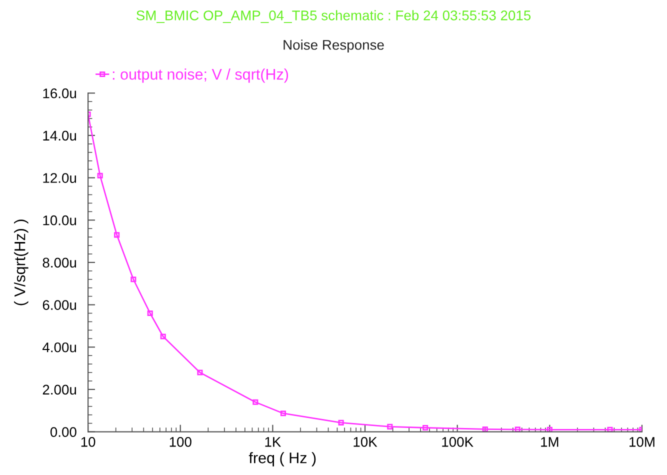 The height and width of the screenshot is (475, 667). I want to click on x-tick-label: 100K, so click(458, 442).